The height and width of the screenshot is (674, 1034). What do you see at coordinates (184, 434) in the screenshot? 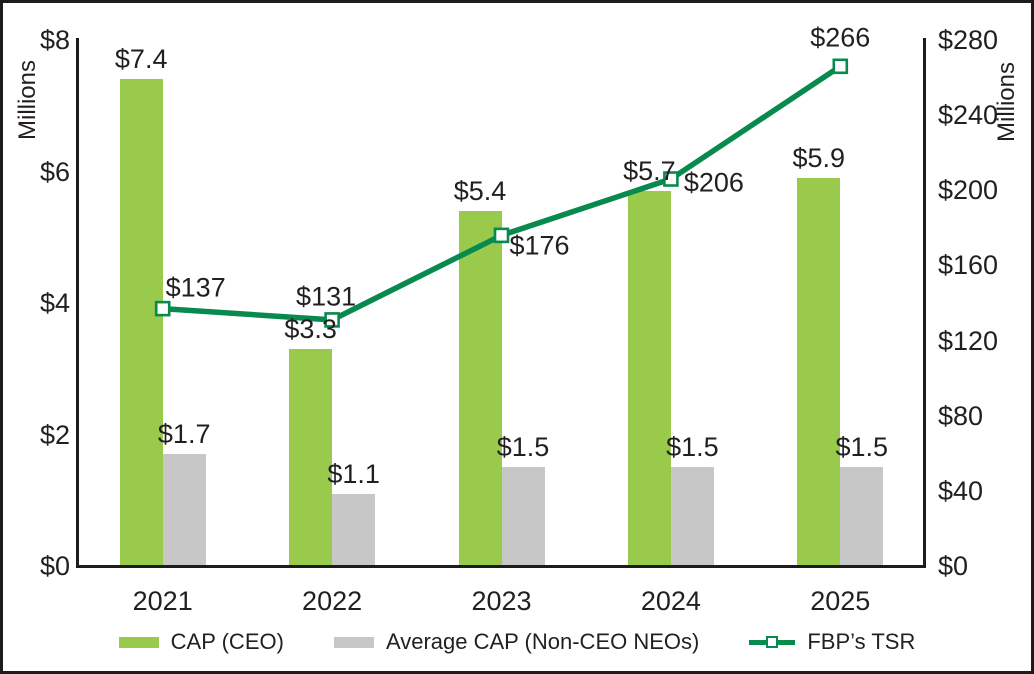
I see `bar-value-label: $1.7` at bounding box center [184, 434].